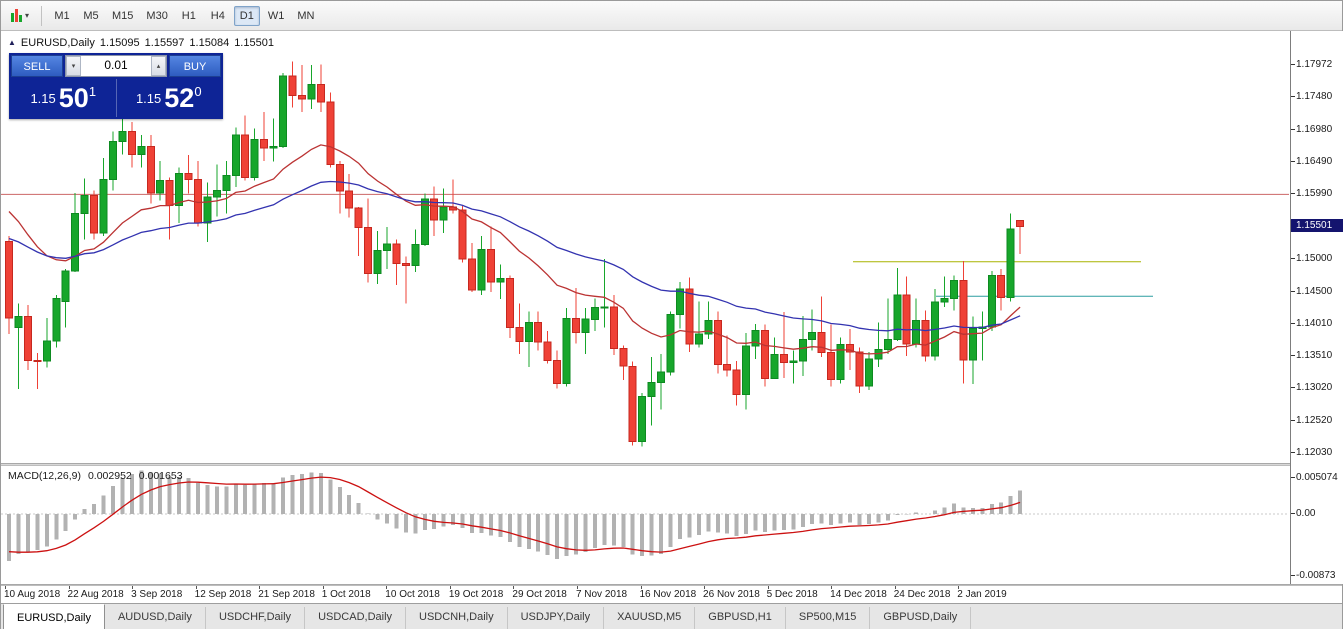 This screenshot has height=629, width=1343. What do you see at coordinates (27, 15) in the screenshot?
I see `chevron-down-icon: ▾` at bounding box center [27, 15].